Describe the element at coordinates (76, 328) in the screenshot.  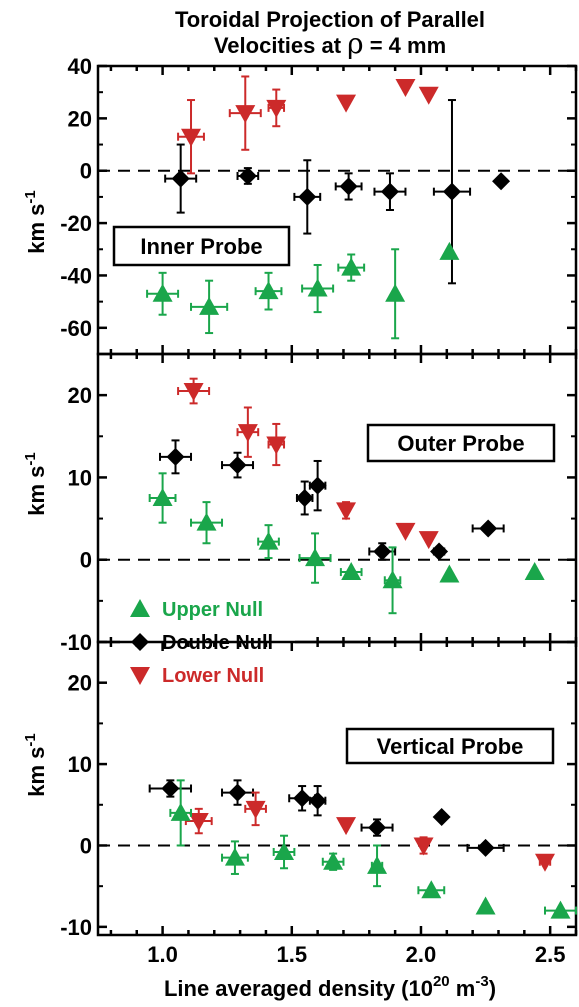
I see `ytick-label: -60` at that location.